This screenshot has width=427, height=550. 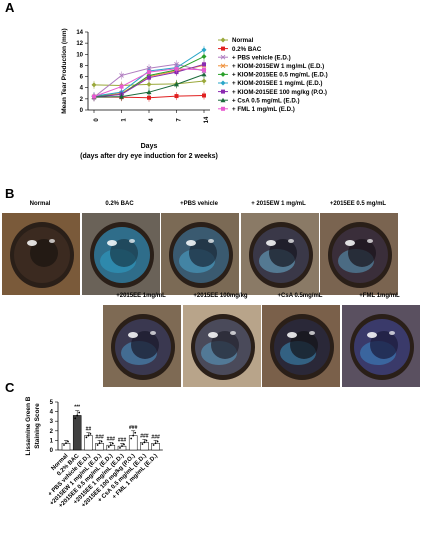 I want to click on x-axis-label: Days, so click(x=149, y=146).